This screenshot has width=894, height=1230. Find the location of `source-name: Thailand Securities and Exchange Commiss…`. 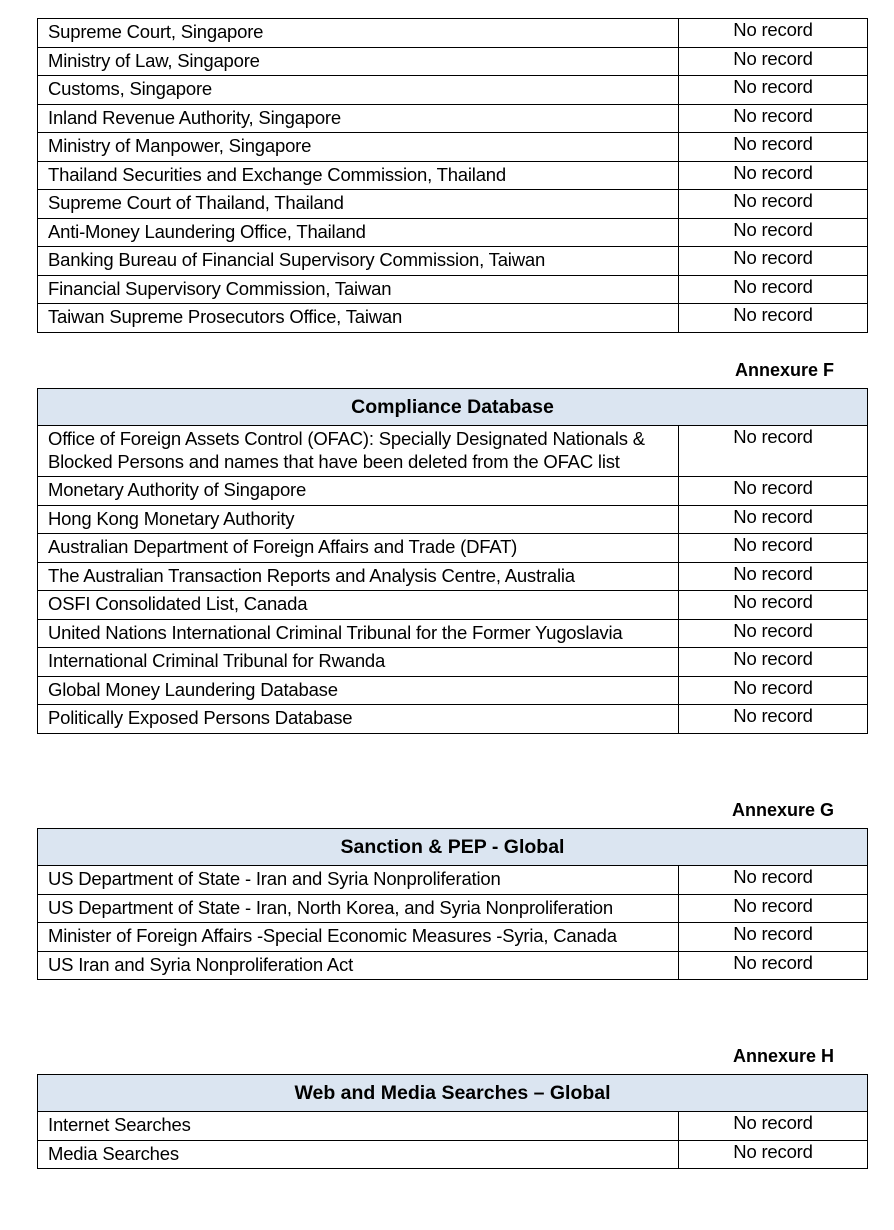

source-name: Thailand Securities and Exchange Commiss… is located at coordinates (358, 175).